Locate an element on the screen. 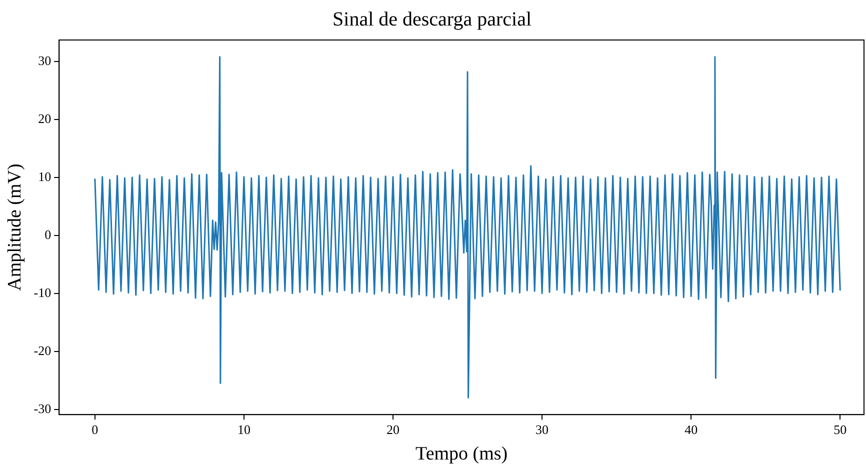 Image resolution: width=866 pixels, height=470 pixels. y-tick-label: -20 is located at coordinates (43, 350).